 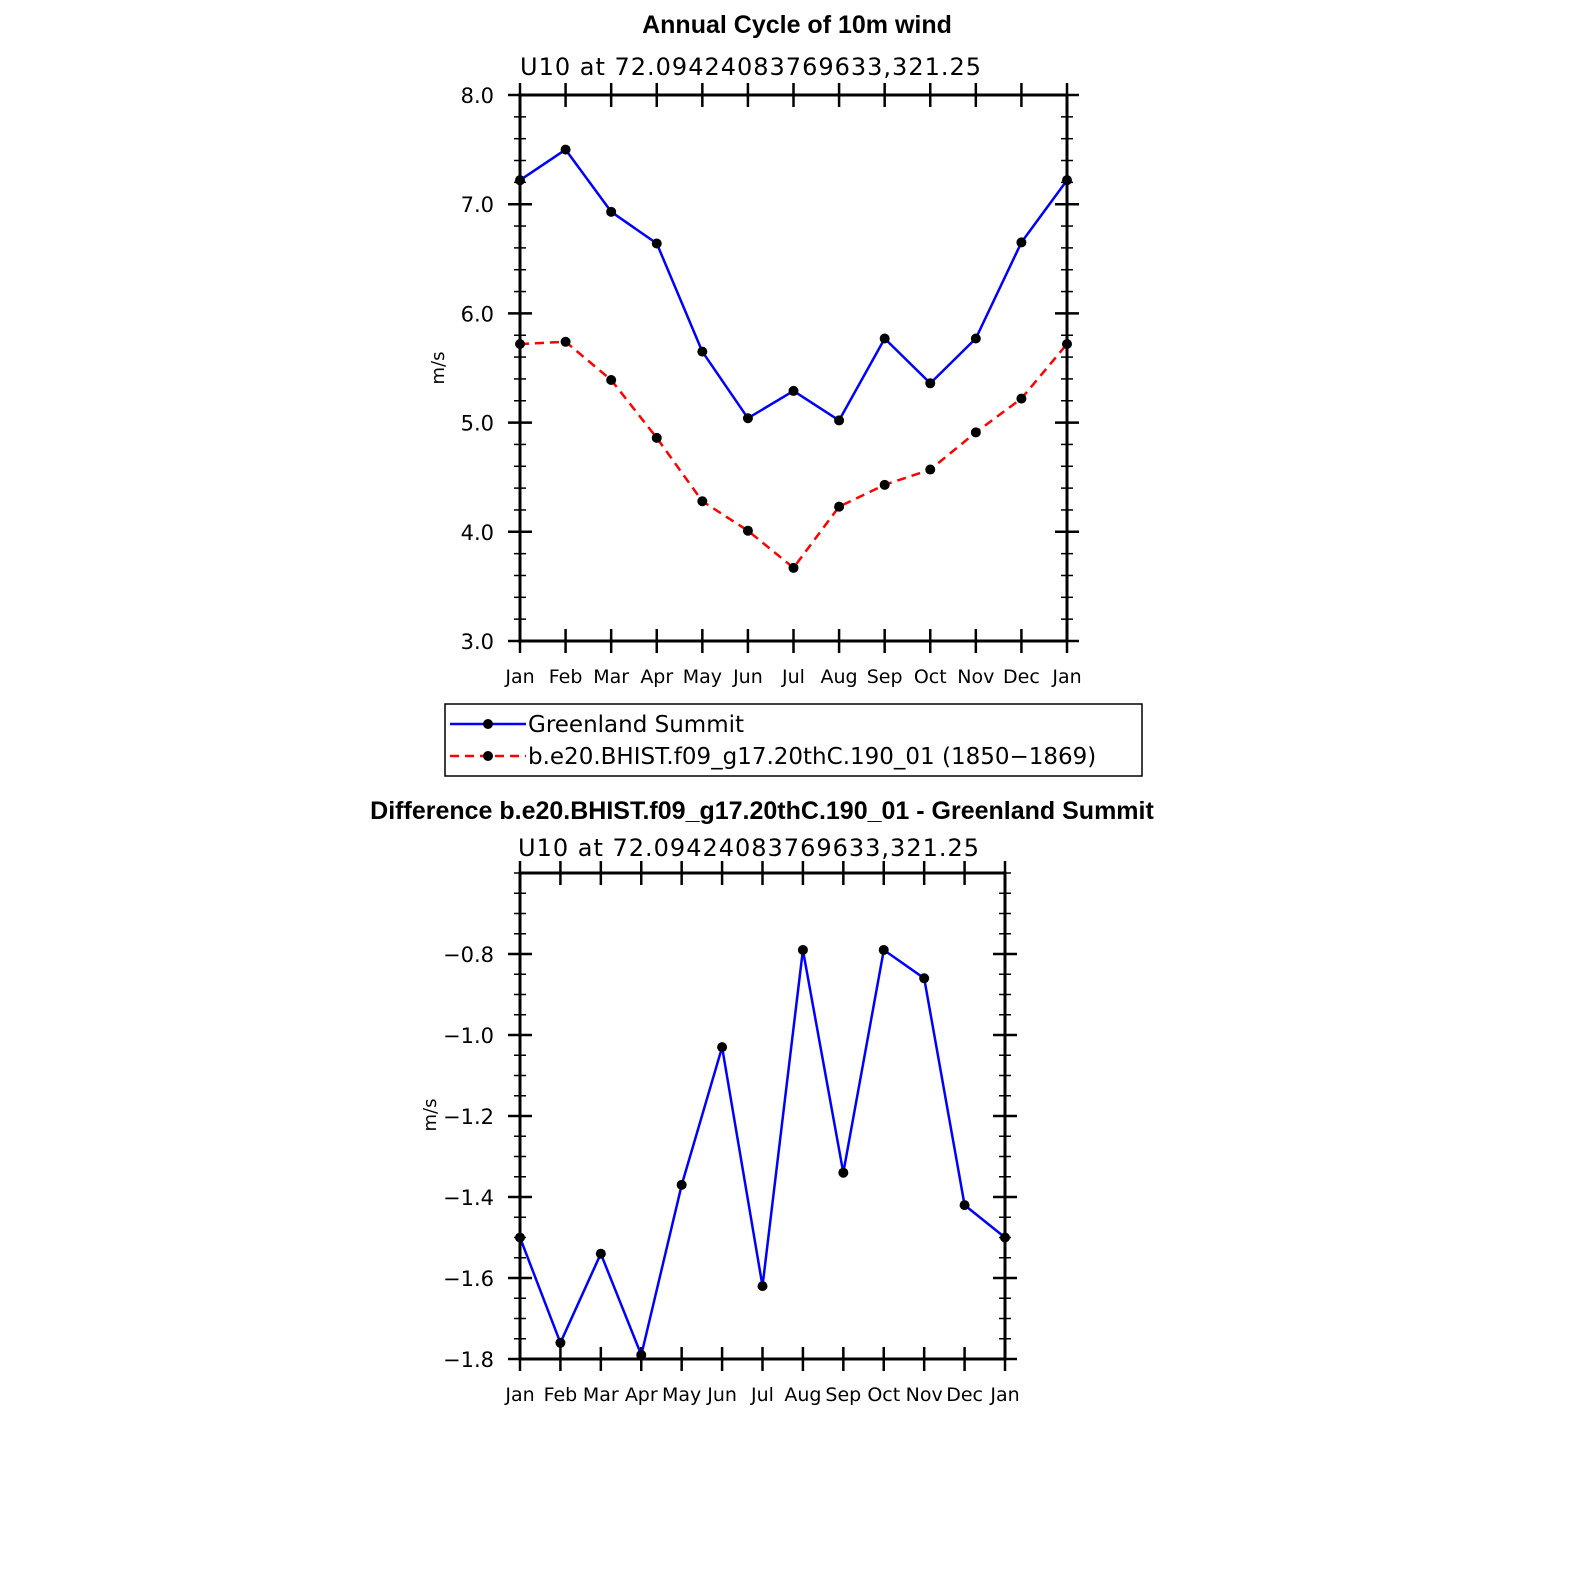 I want to click on y-tick-label: −1.0, so click(x=468, y=1036).